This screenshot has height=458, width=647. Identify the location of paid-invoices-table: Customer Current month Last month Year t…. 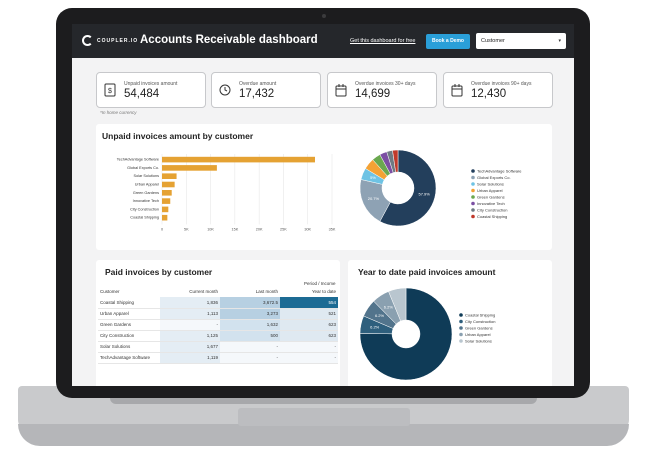
(218, 325).